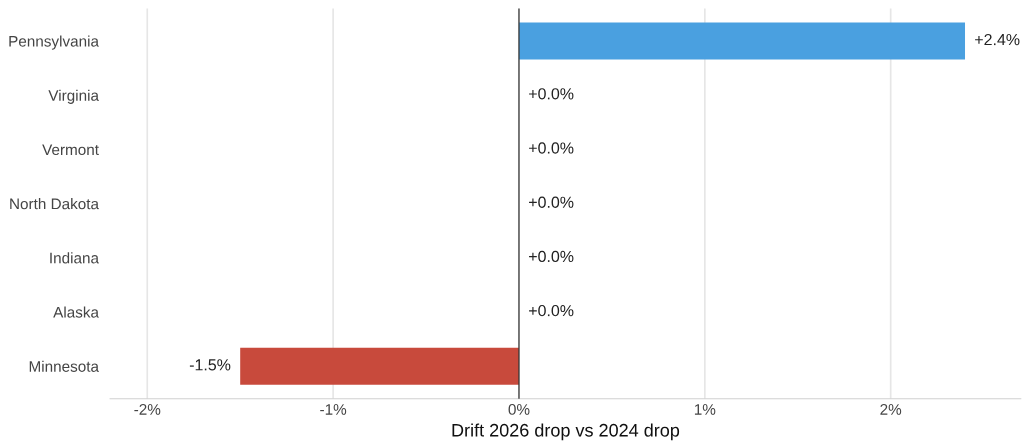  I want to click on y-tick-label: Indiana, so click(74, 258).